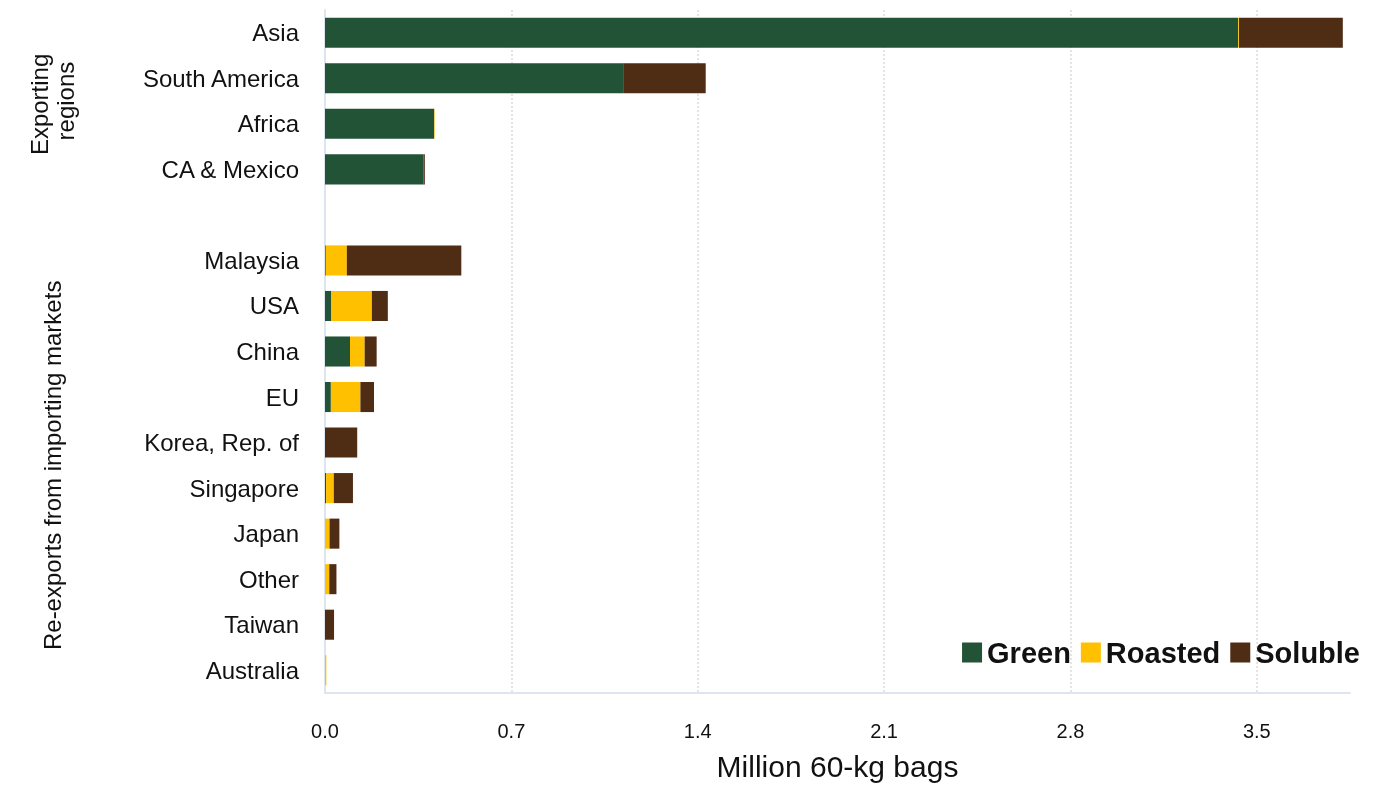 This screenshot has width=1377, height=800. Describe the element at coordinates (268, 124) in the screenshot. I see `y-tick-label: Africa` at that location.